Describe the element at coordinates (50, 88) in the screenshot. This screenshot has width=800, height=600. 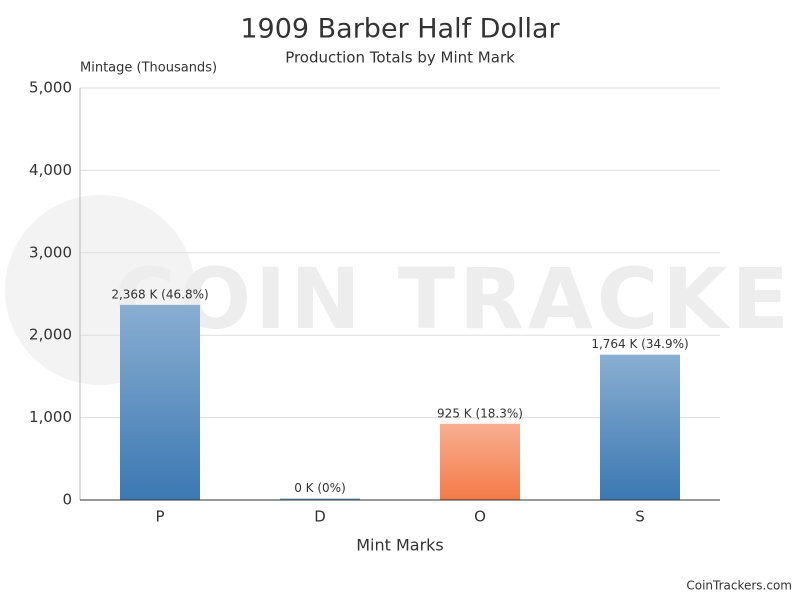
I see `y-tick-label: 5,000` at that location.